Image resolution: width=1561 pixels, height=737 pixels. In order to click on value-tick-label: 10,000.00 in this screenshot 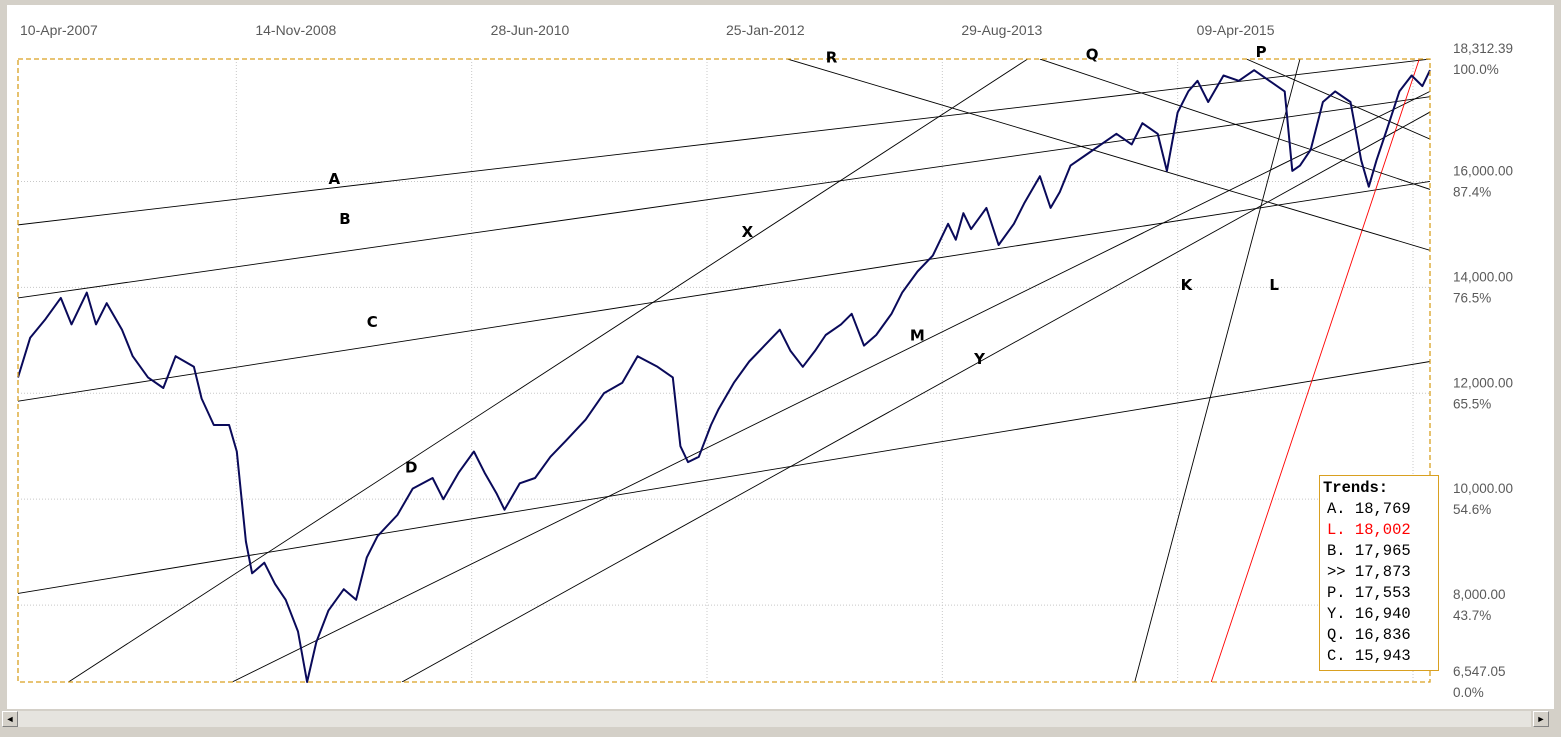, I will do `click(1483, 488)`.